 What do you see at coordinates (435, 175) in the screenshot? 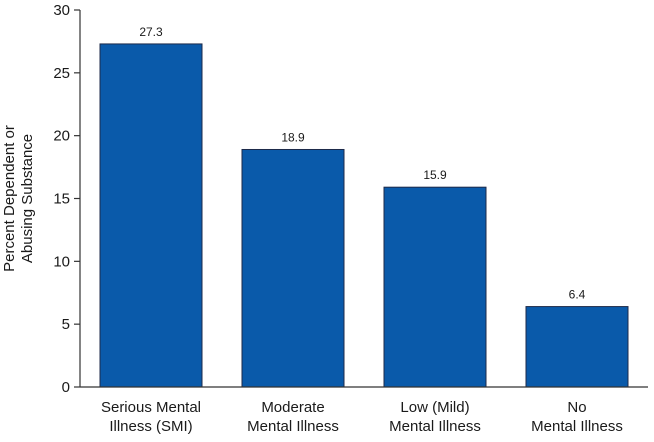
I see `bar-value-label: 15.9` at bounding box center [435, 175].